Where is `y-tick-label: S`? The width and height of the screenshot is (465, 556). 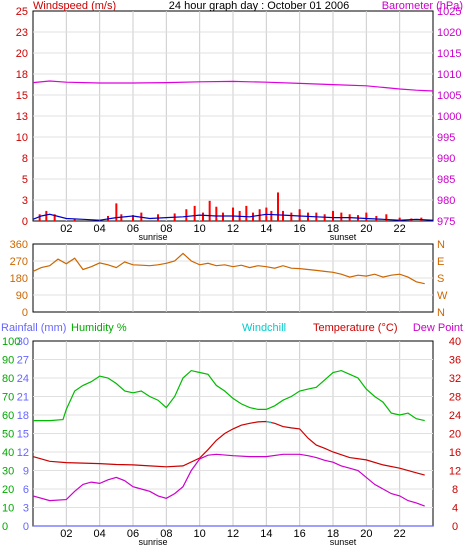
y-tick-label: S is located at coordinates (440, 279).